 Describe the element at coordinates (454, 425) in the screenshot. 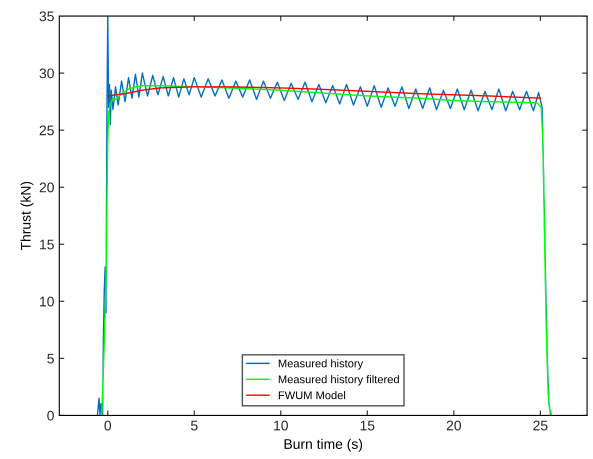

I see `x-tick-label: 20` at that location.